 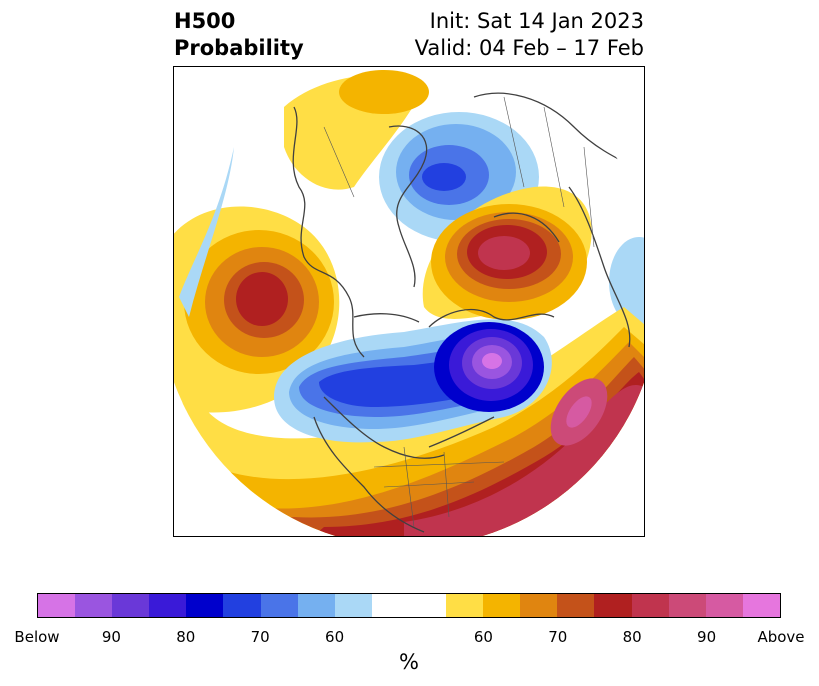 I want to click on init-date: Init: Sat 14 Jan 2023, so click(x=536, y=21).